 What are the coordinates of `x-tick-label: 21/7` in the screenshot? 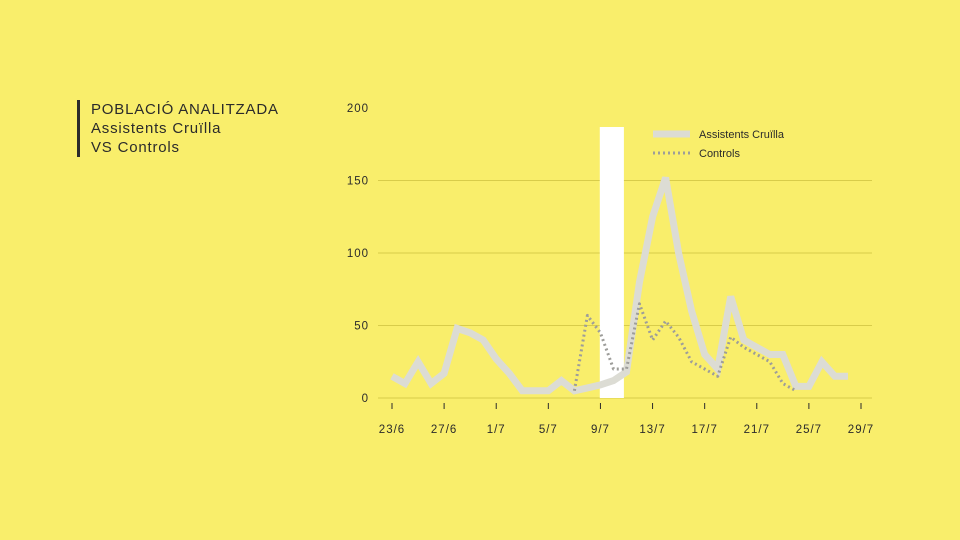 It's located at (757, 430).